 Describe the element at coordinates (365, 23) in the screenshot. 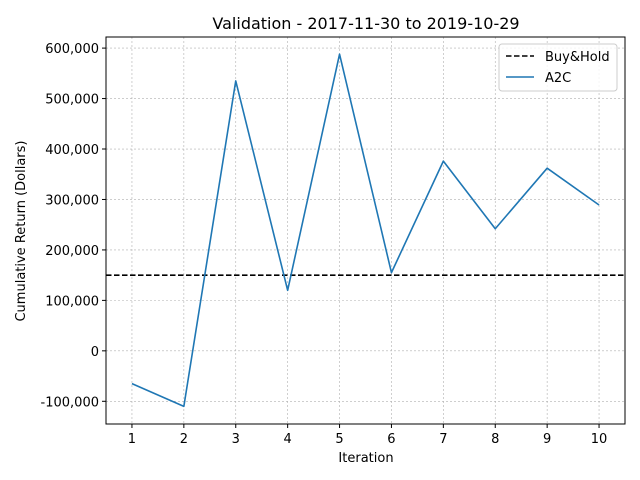

I see `chart-title: Validation - 2017-11-30 to 2019-10-29` at that location.